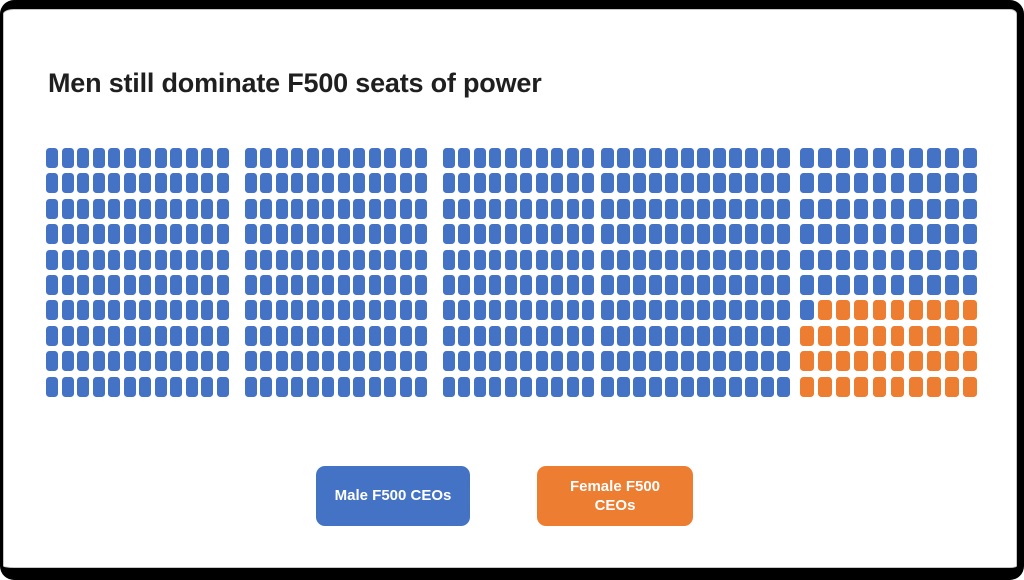 The width and height of the screenshot is (1024, 580). Describe the element at coordinates (393, 496) in the screenshot. I see `legend-male-button: Male F500 CEOs` at that location.